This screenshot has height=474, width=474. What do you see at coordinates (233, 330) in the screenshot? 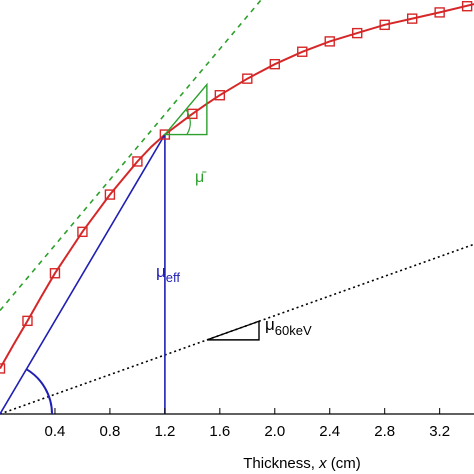
I see `mu60-triangle` at bounding box center [233, 330].